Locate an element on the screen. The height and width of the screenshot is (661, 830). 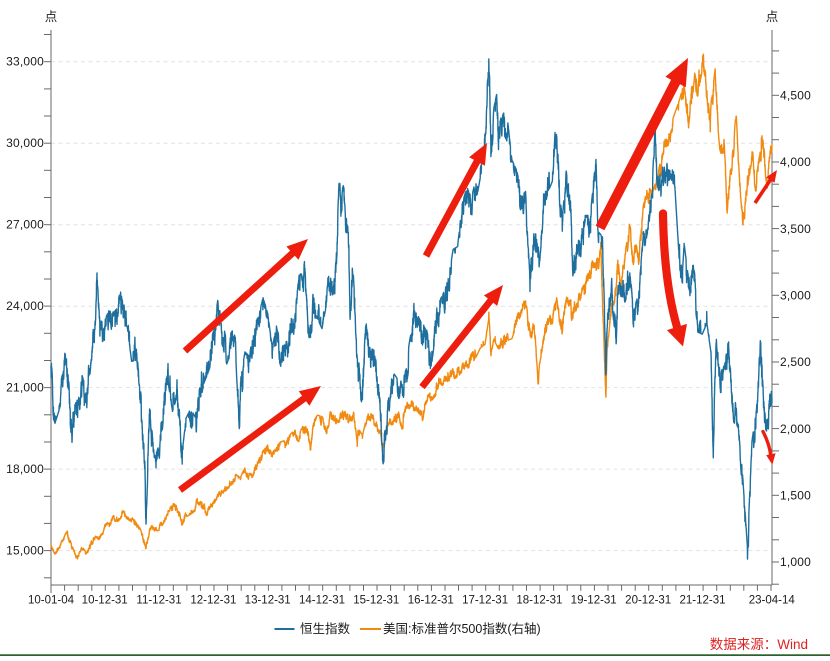
svg-text: 23-04-14 is located at coordinates (772, 601).